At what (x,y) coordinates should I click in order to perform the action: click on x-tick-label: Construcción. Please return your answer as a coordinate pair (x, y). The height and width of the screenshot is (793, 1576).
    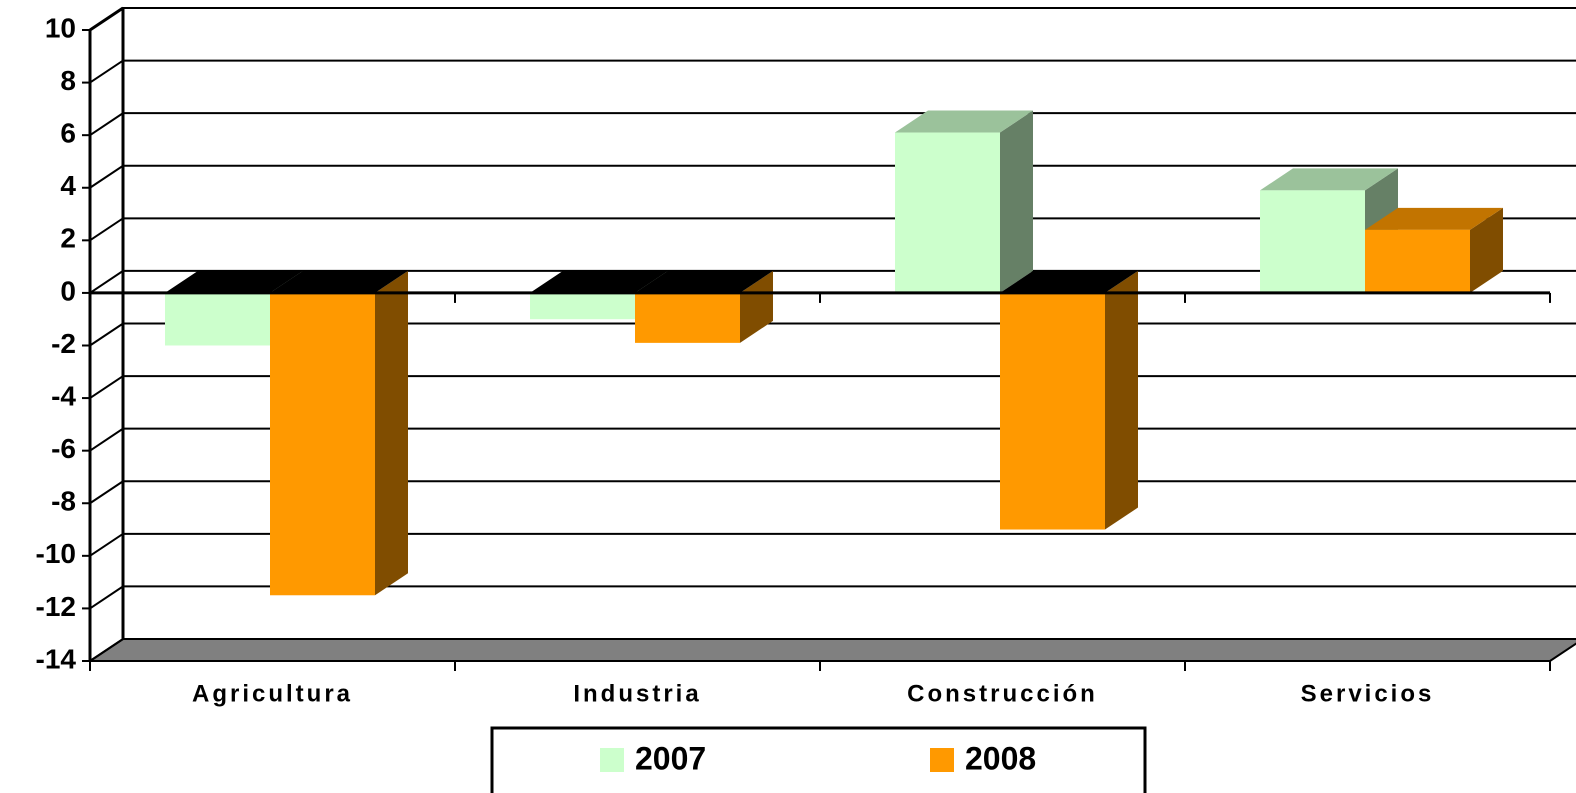
    Looking at the image, I should click on (1002, 693).